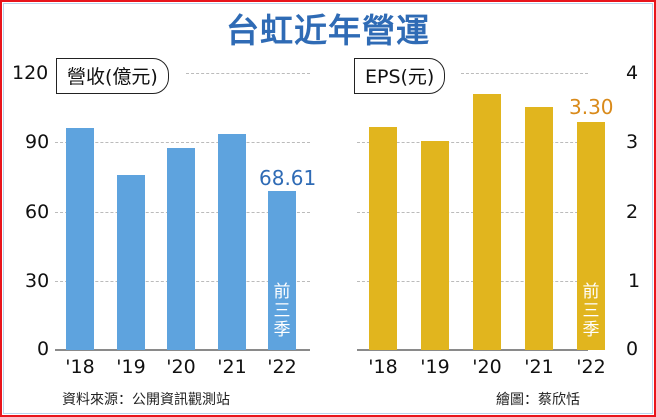 The height and width of the screenshot is (417, 656). I want to click on source-note: 資料來源：公開資訊觀測站, so click(146, 400).